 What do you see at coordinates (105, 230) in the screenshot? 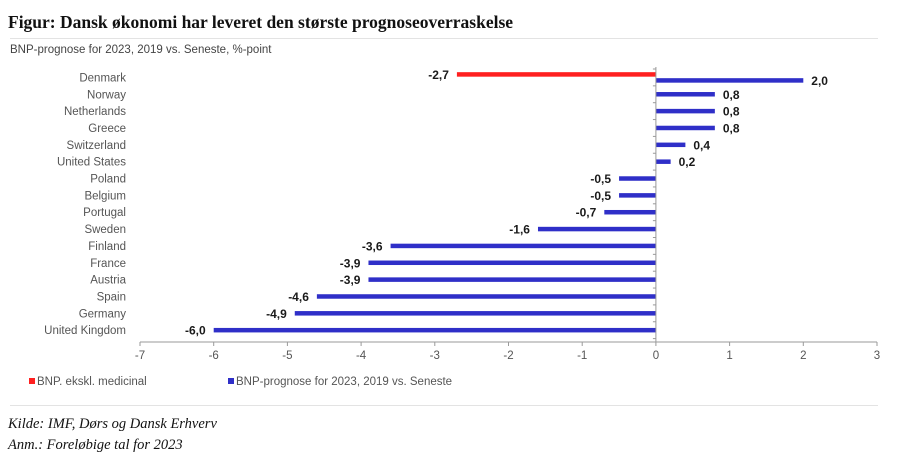
I see `category-label: Sweden` at bounding box center [105, 230].